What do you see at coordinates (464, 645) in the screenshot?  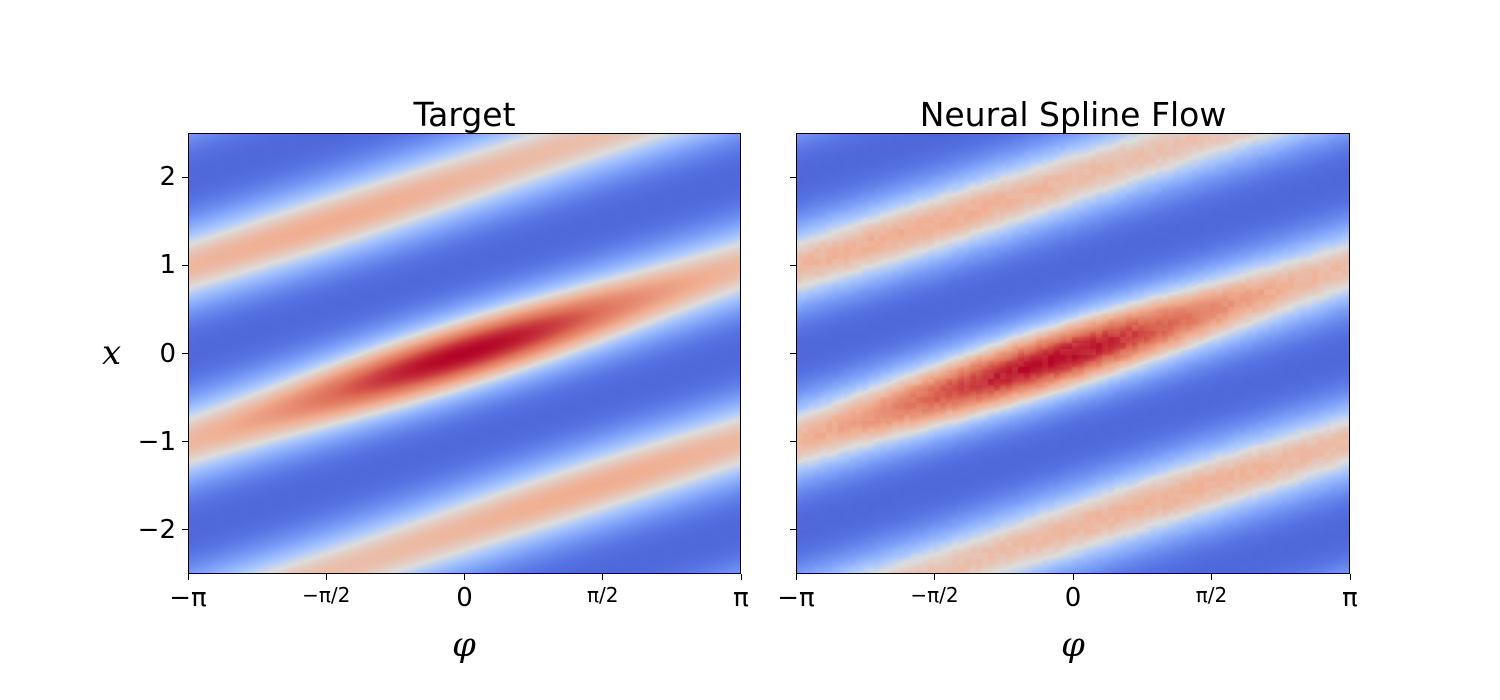 I see `x-axis-label-target: φ` at bounding box center [464, 645].